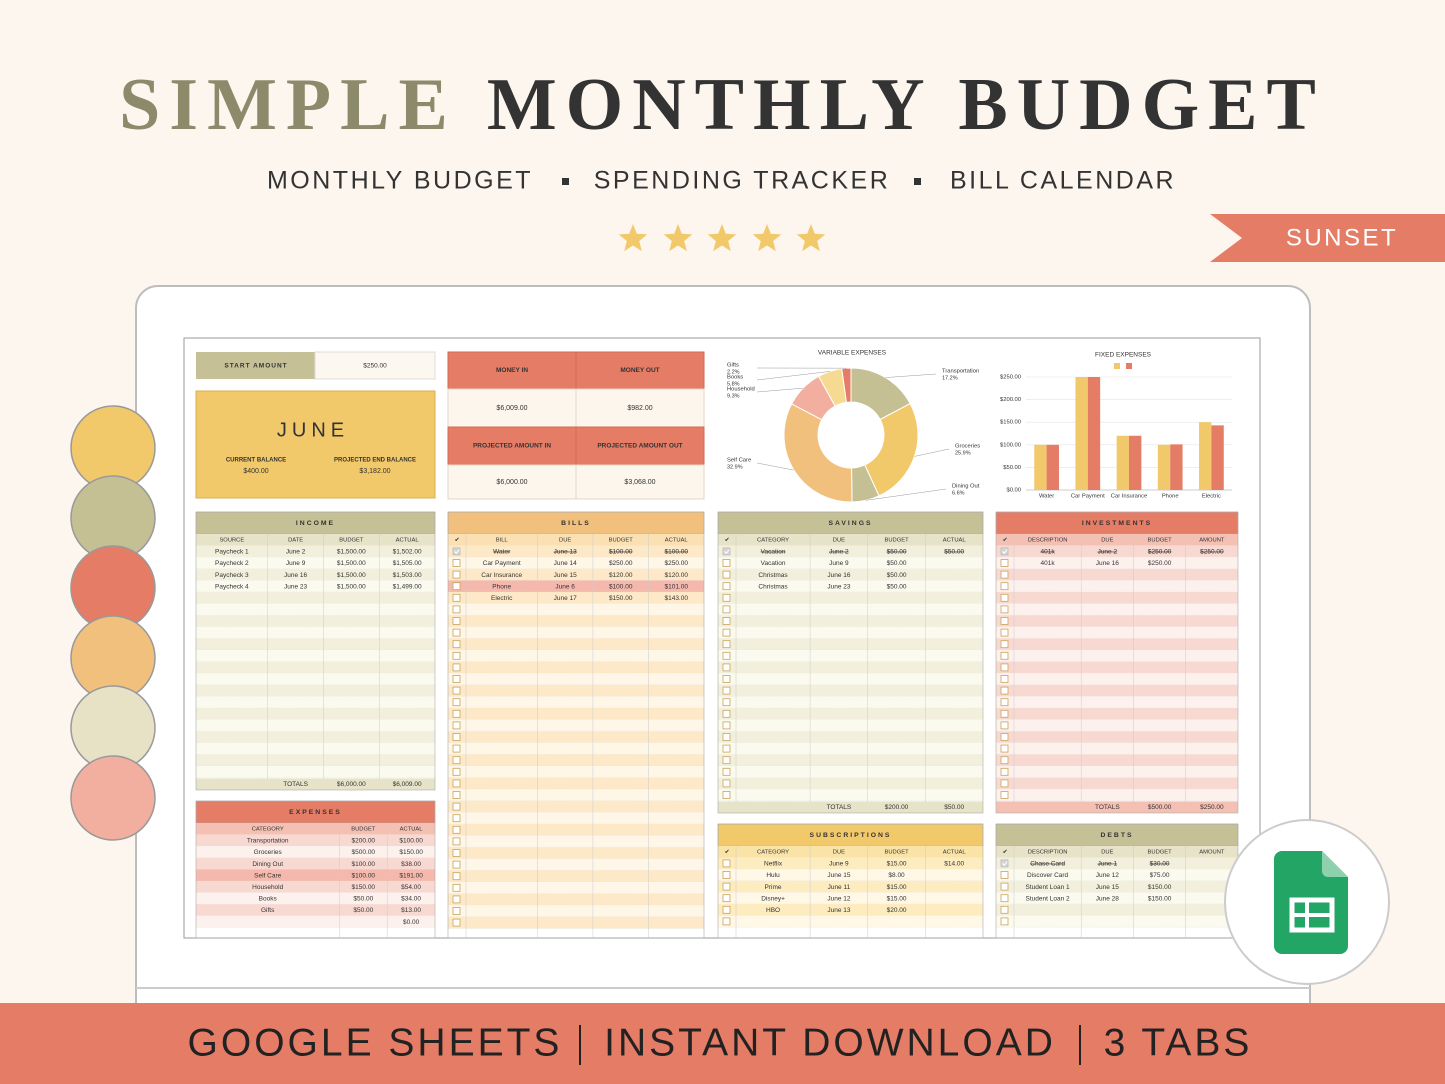 Image resolution: width=1445 pixels, height=1084 pixels. I want to click on slice-value: 25.9%, so click(963, 453).